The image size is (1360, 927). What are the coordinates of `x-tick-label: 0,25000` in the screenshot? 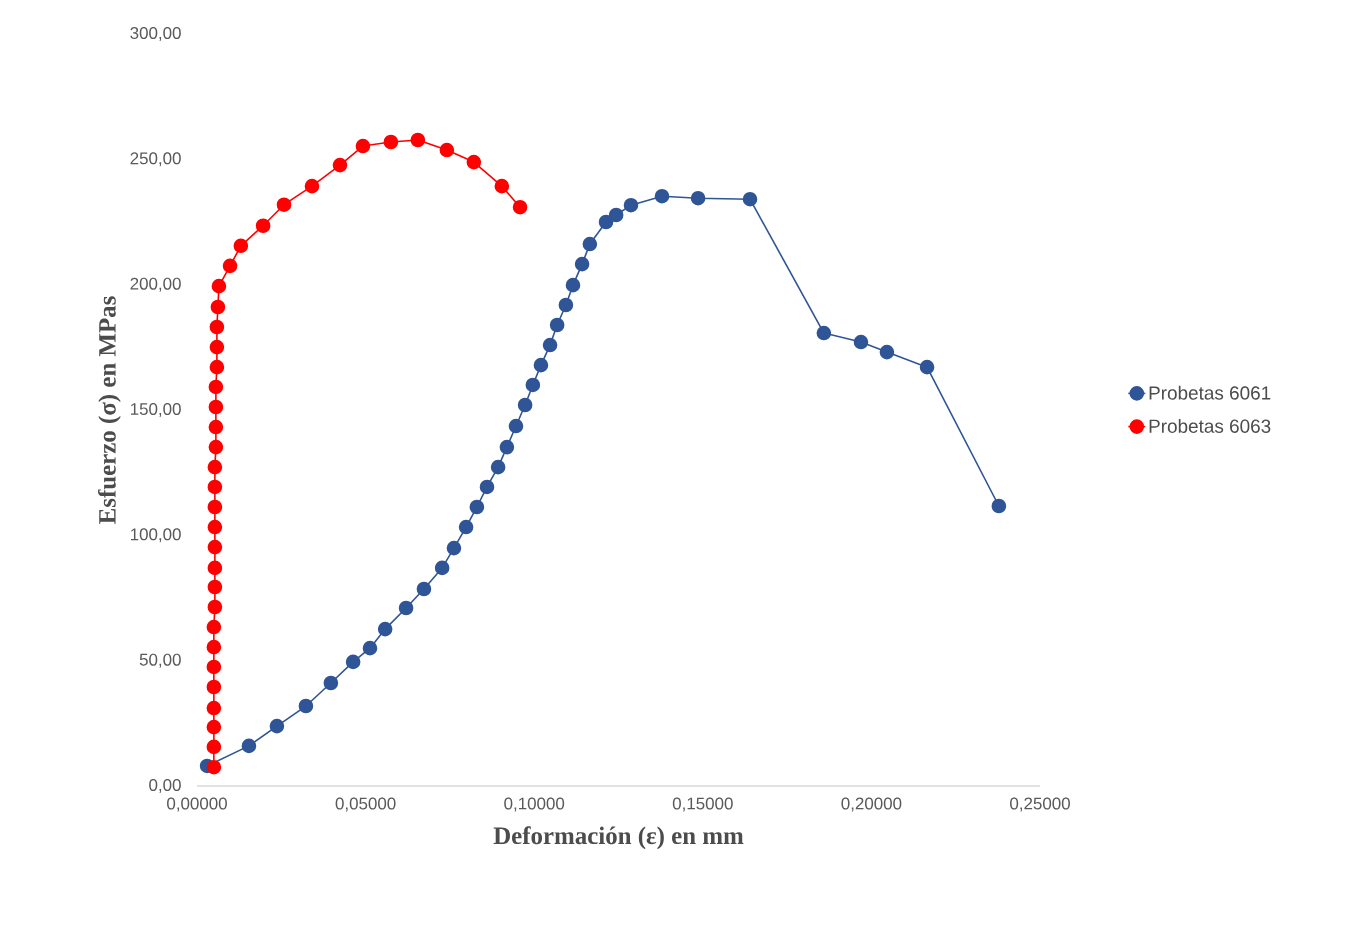 It's located at (1040, 804).